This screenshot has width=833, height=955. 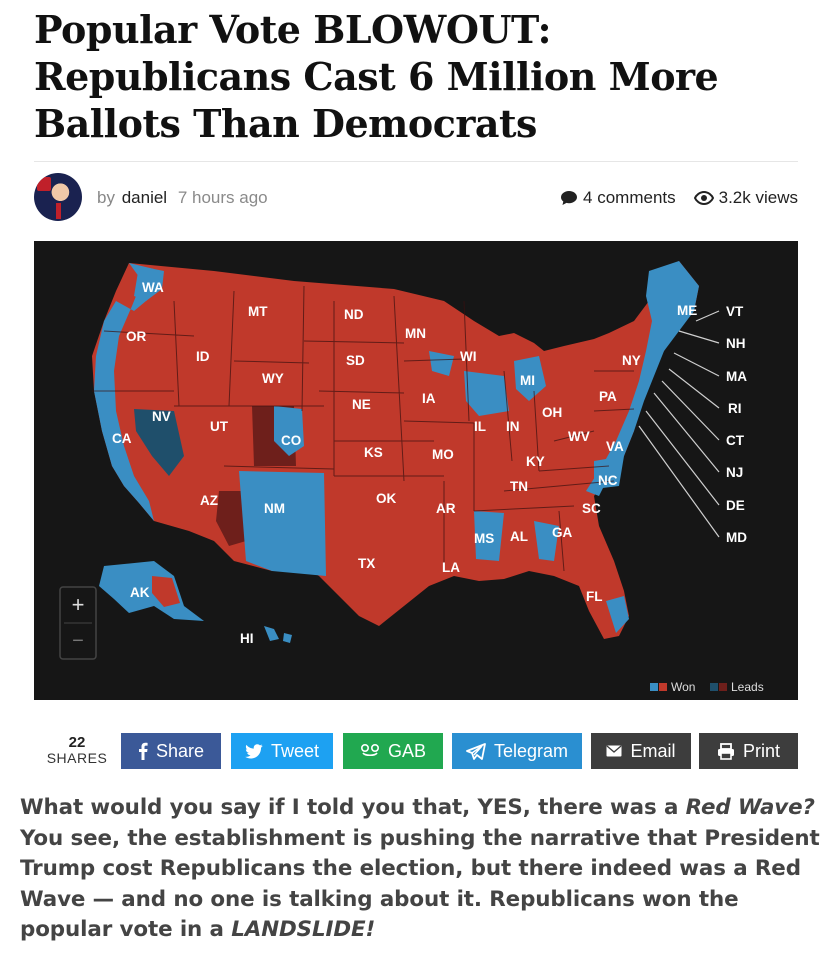 I want to click on legend-won-rep, so click(x=663, y=687).